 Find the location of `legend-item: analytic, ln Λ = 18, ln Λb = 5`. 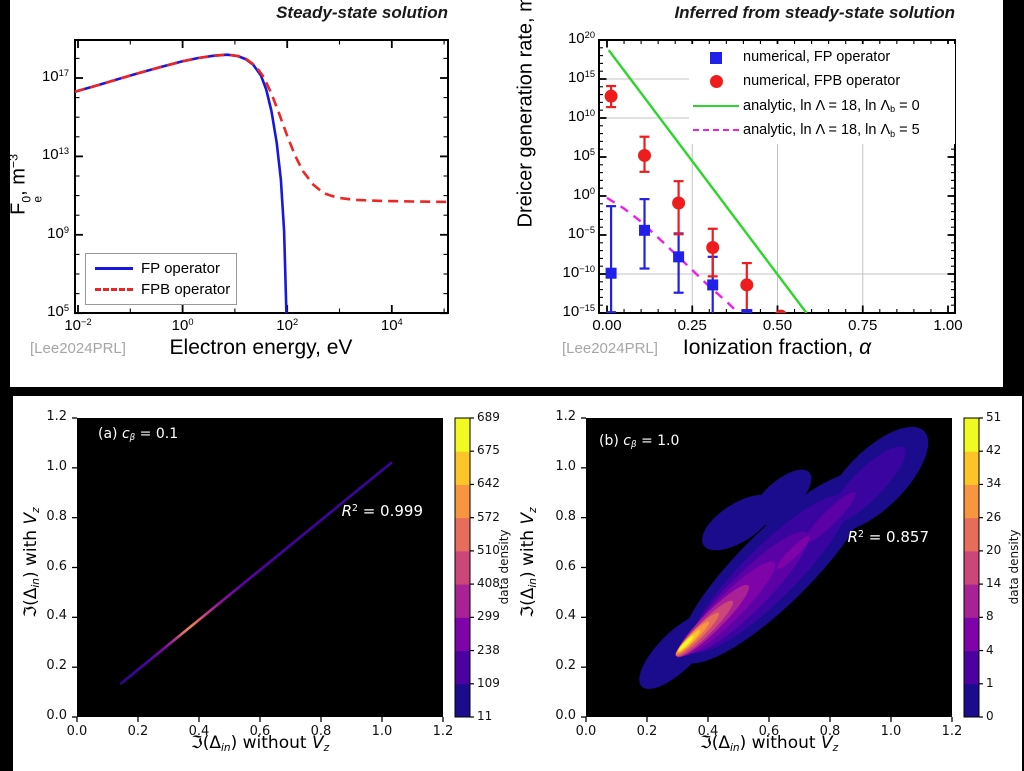

legend-item: analytic, ln Λ = 18, ln Λb = 5 is located at coordinates (822, 130).